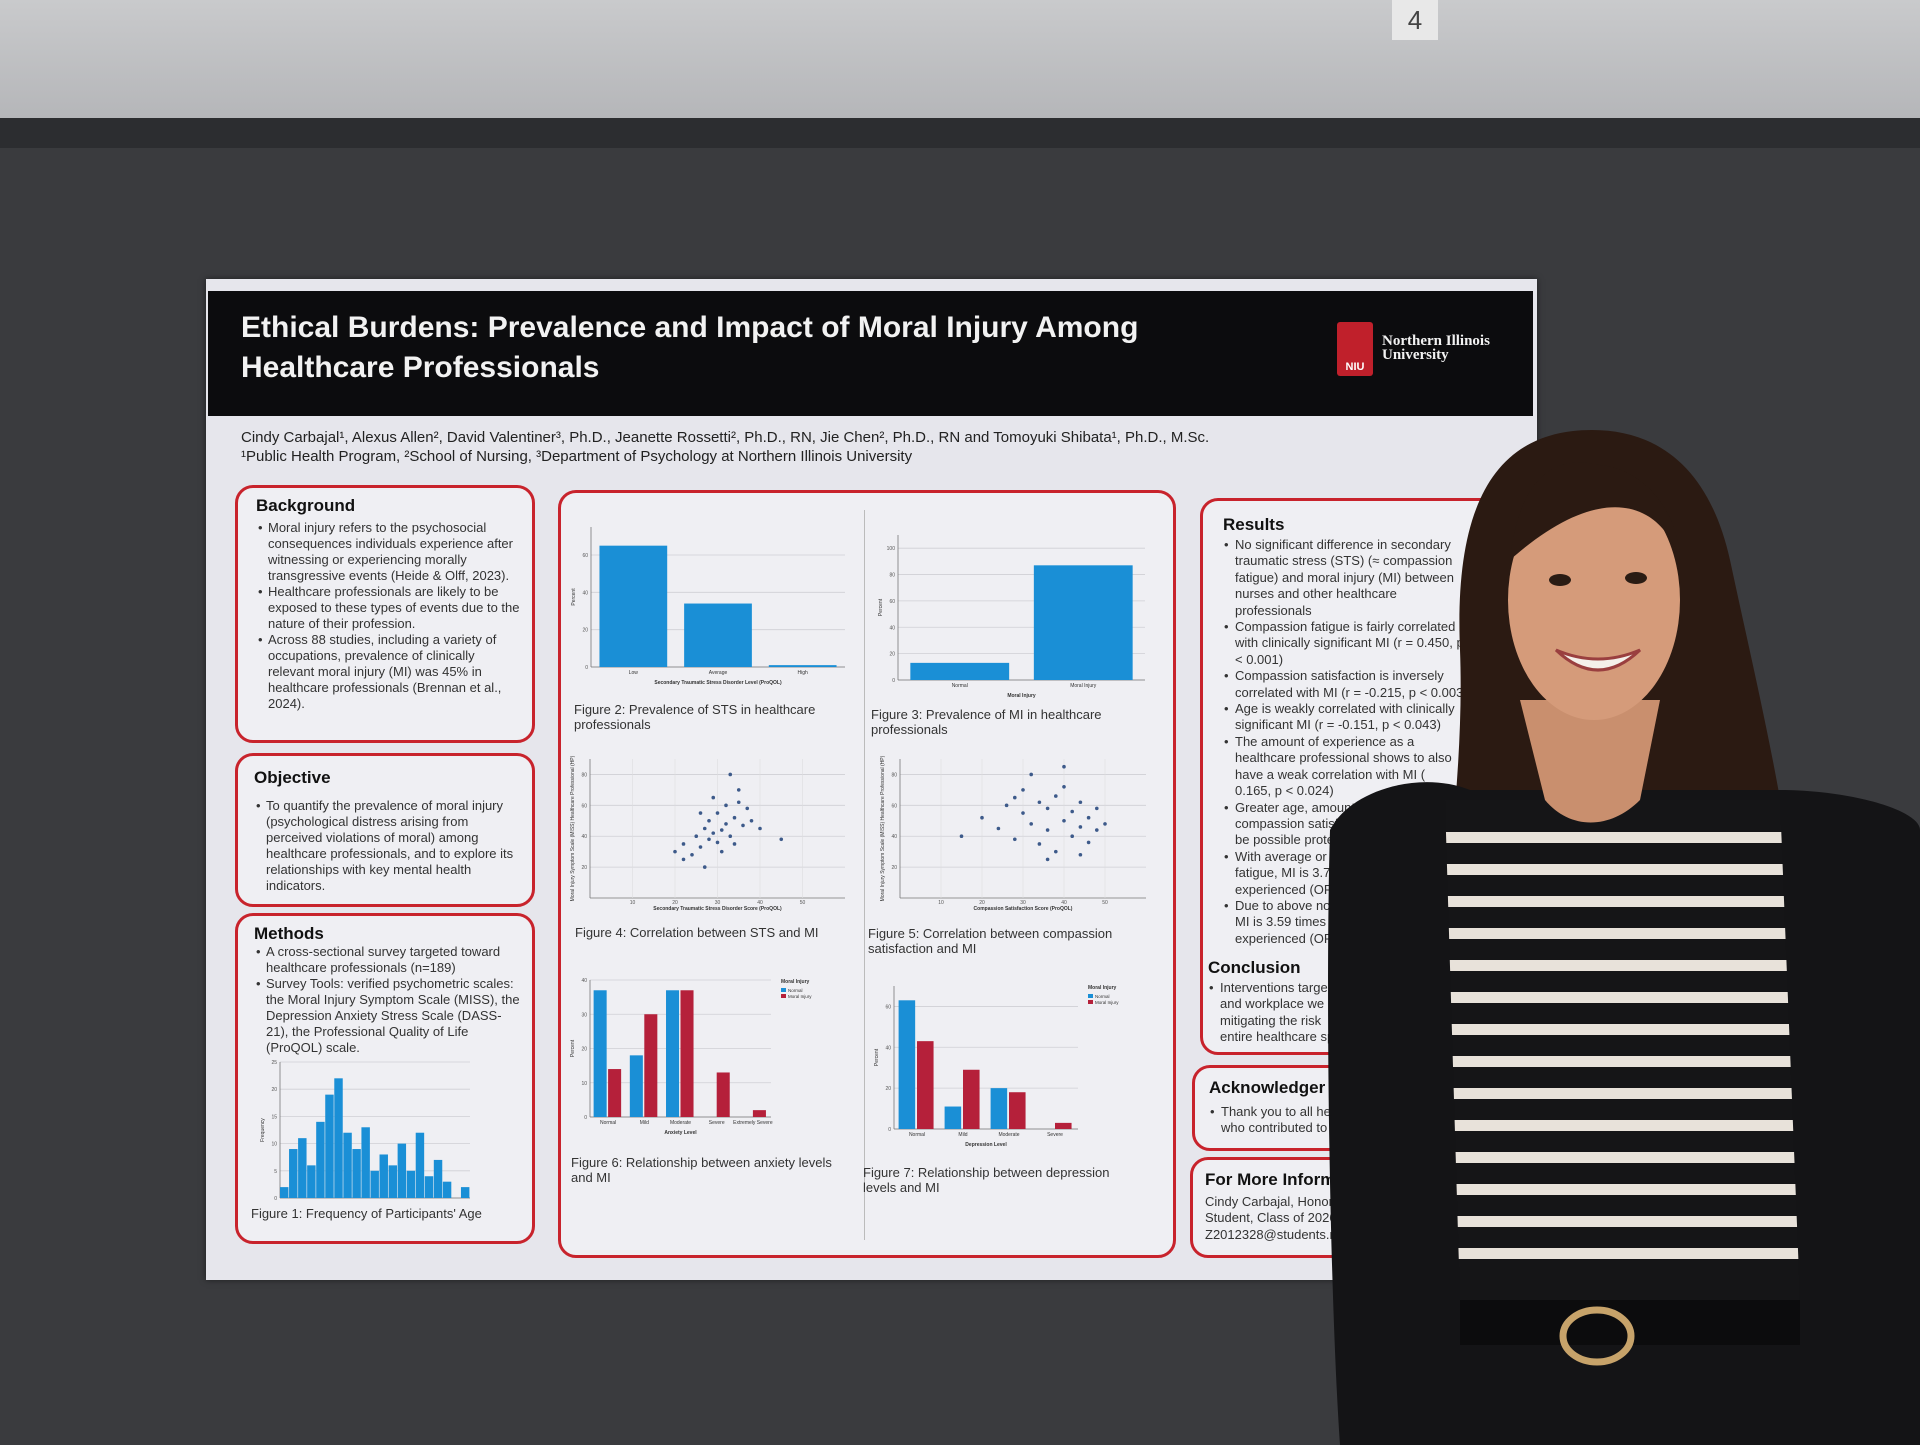  What do you see at coordinates (1055, 1135) in the screenshot?
I see `x-tick-label: Severe` at bounding box center [1055, 1135].